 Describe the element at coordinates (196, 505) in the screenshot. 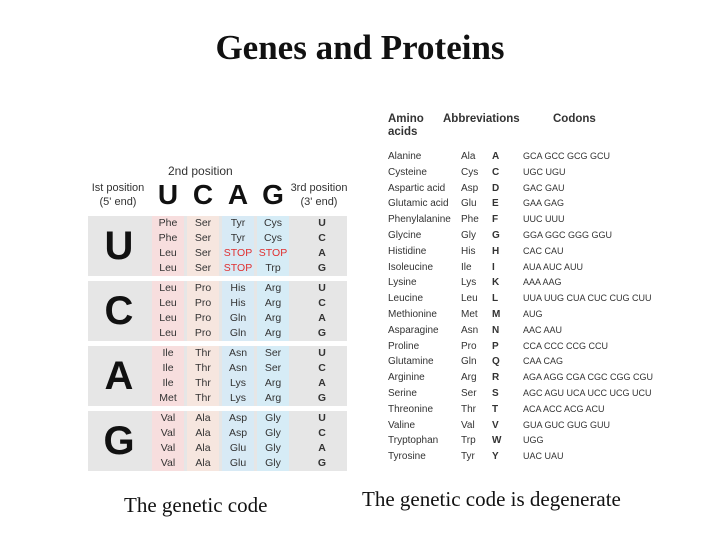

I see `caption-genetic-code: The genetic code` at that location.